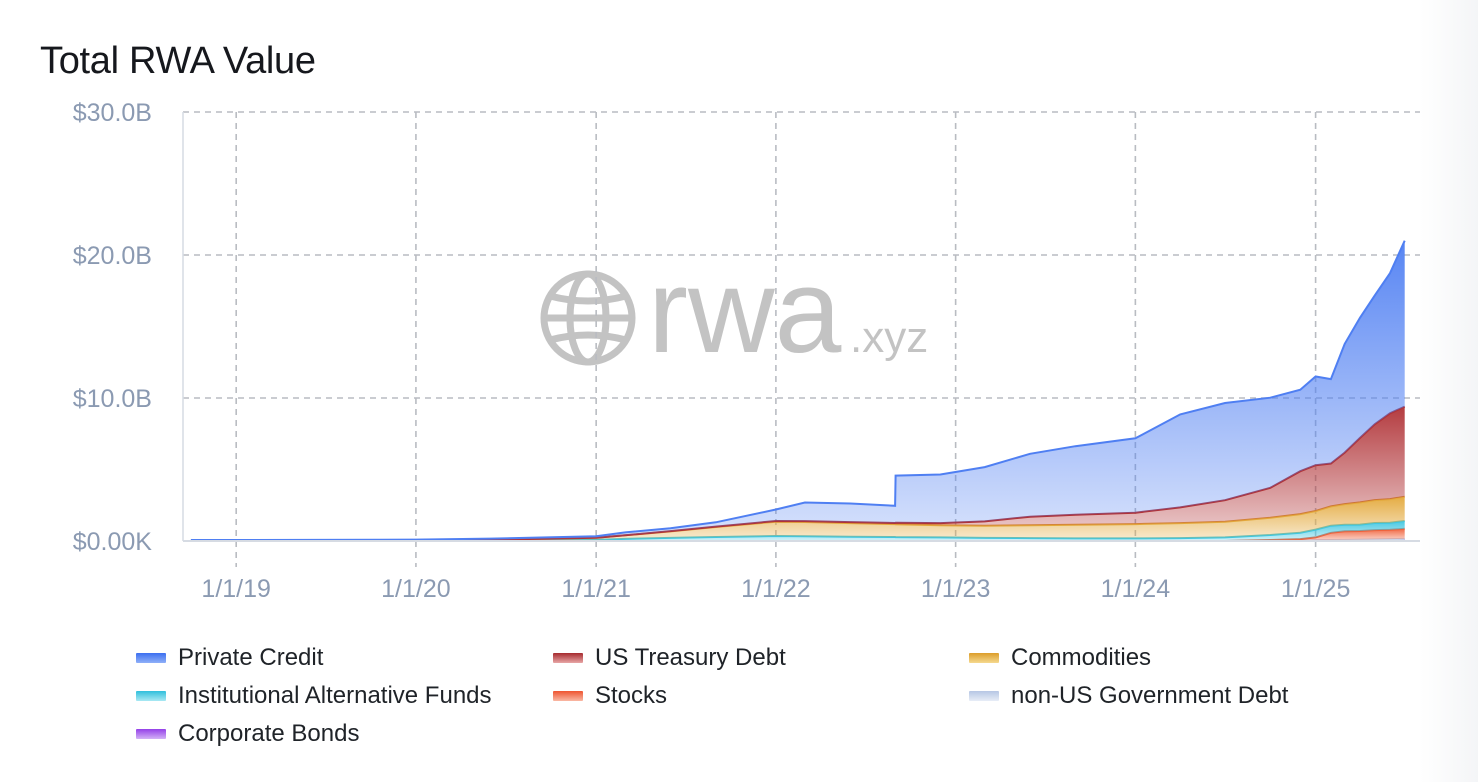  Describe the element at coordinates (889, 337) in the screenshot. I see `watermark-suffix: .xyz` at that location.